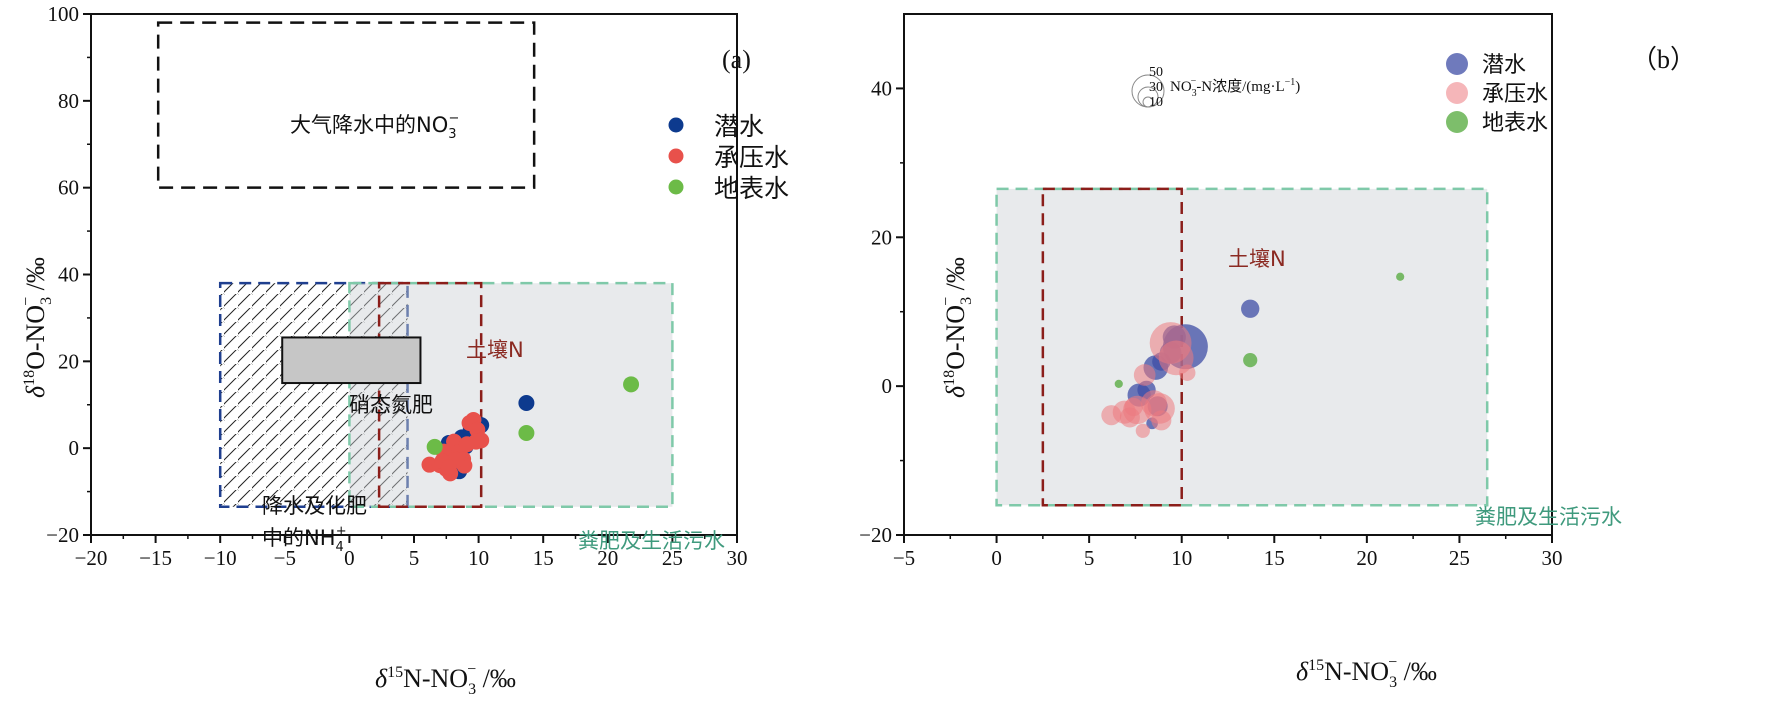 The width and height of the screenshot is (1772, 705). Describe the element at coordinates (956, 327) in the screenshot. I see `y-axis-label-b: δ18O-NO3− /‰` at that location.